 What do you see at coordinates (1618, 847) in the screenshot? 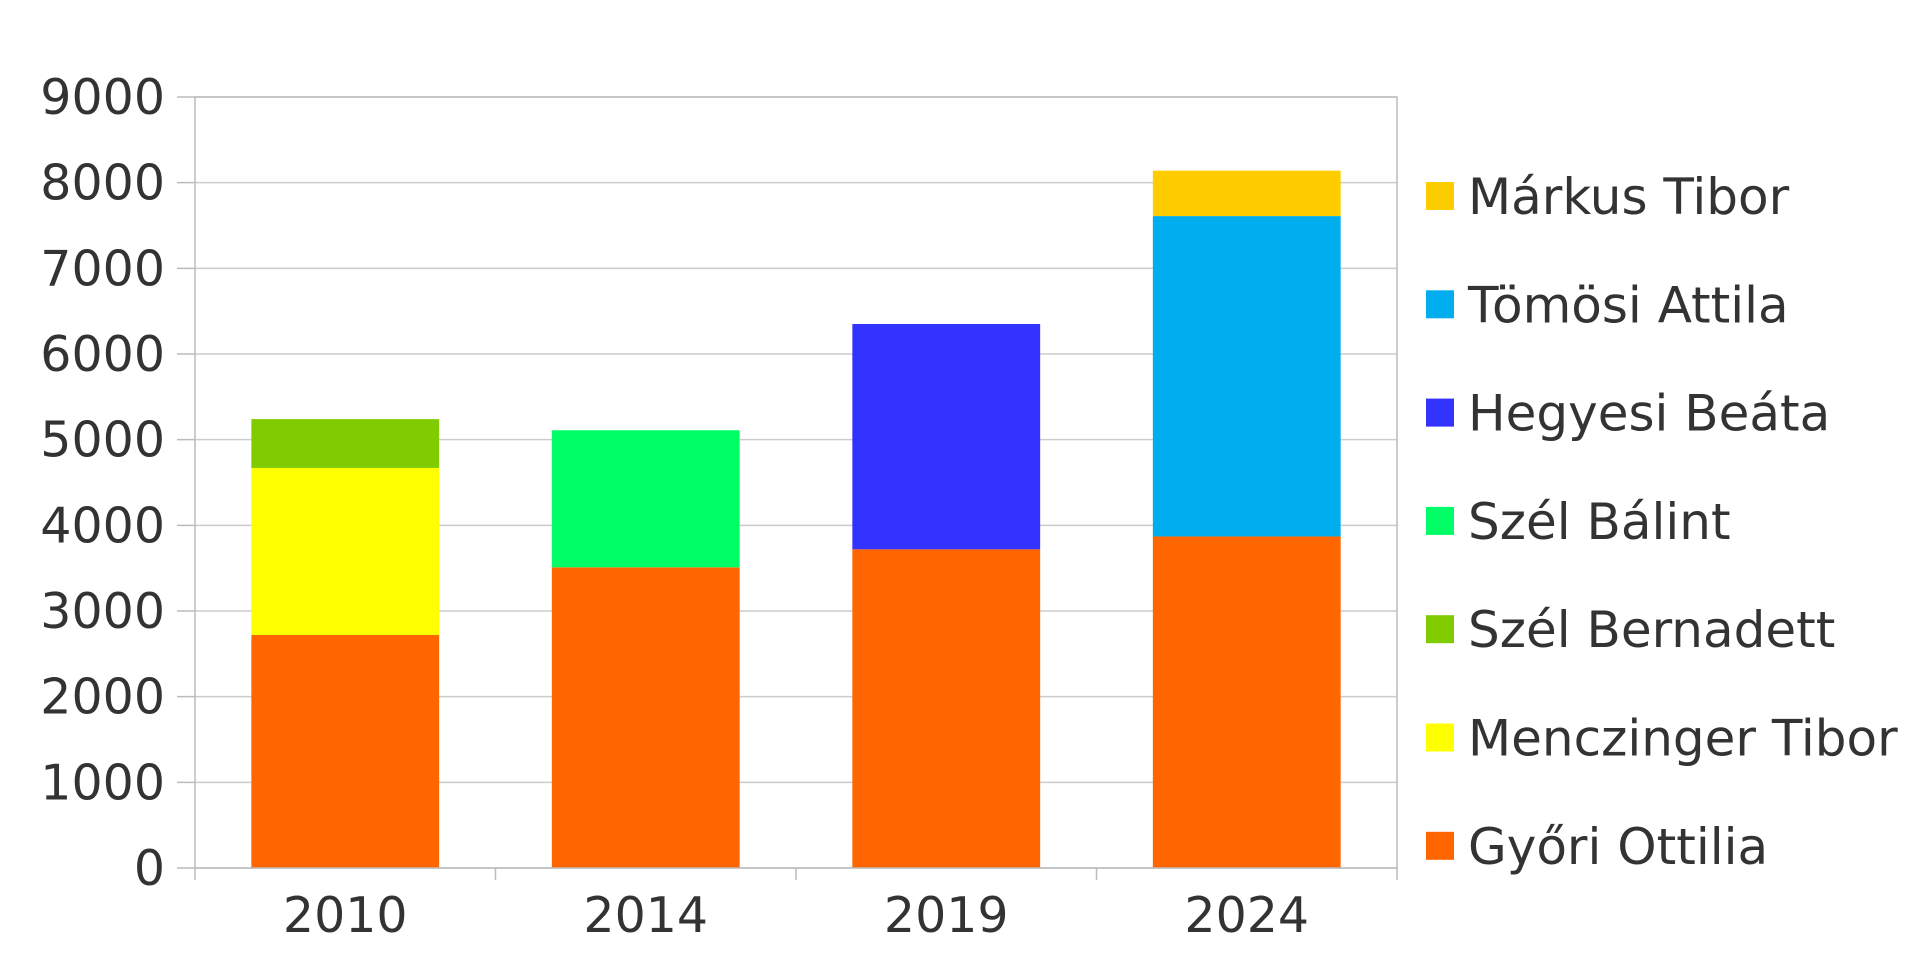
I see `legend-label: Győri Ottilia` at bounding box center [1618, 847].